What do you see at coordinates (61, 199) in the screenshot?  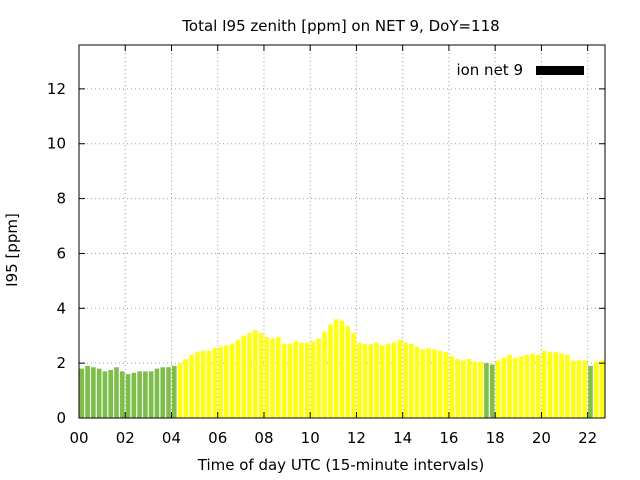 I see `y-tick-label: 8` at bounding box center [61, 199].